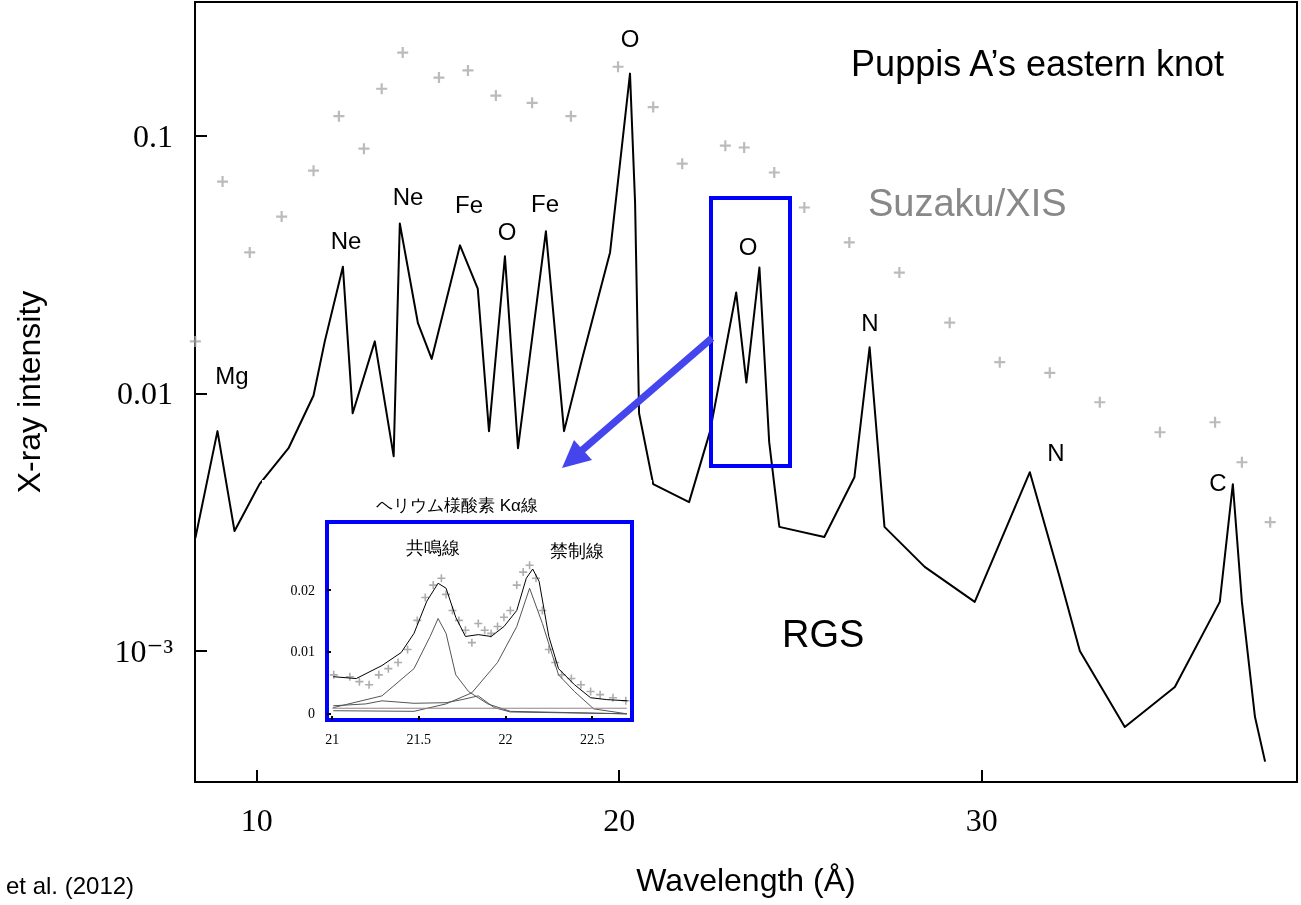 Image resolution: width=1301 pixels, height=905 pixels. Describe the element at coordinates (505, 739) in the screenshot. I see `x-tick-label: 22` at that location.